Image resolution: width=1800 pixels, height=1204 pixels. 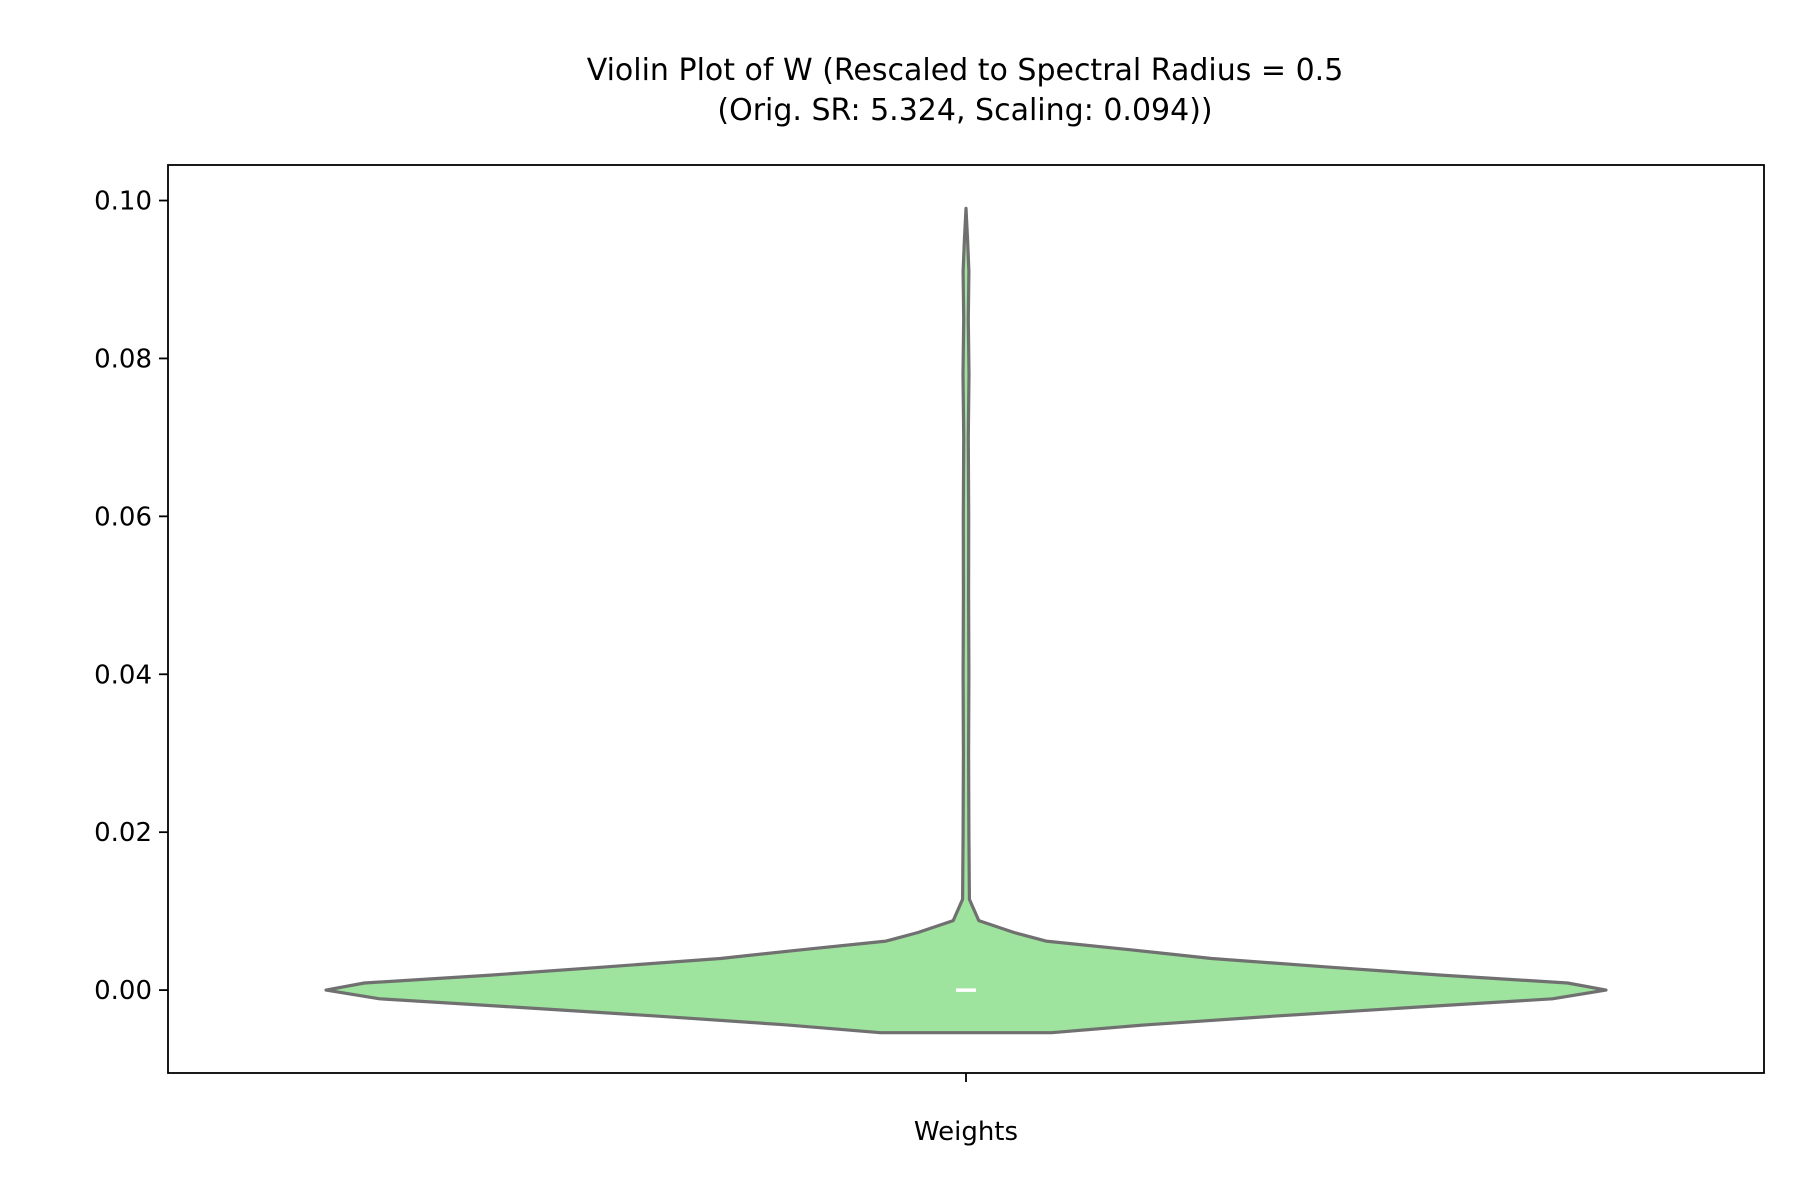 I want to click on y-tick-label: 0.08, so click(x=123, y=359).